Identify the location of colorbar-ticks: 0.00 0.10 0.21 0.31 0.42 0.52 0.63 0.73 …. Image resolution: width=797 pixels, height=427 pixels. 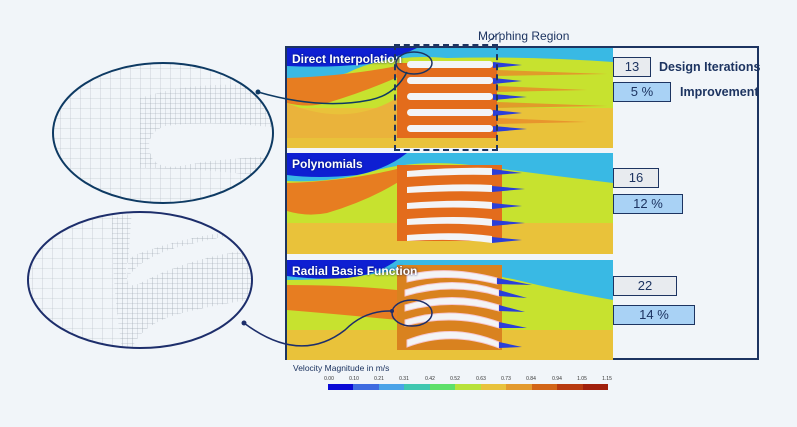
(467, 380).